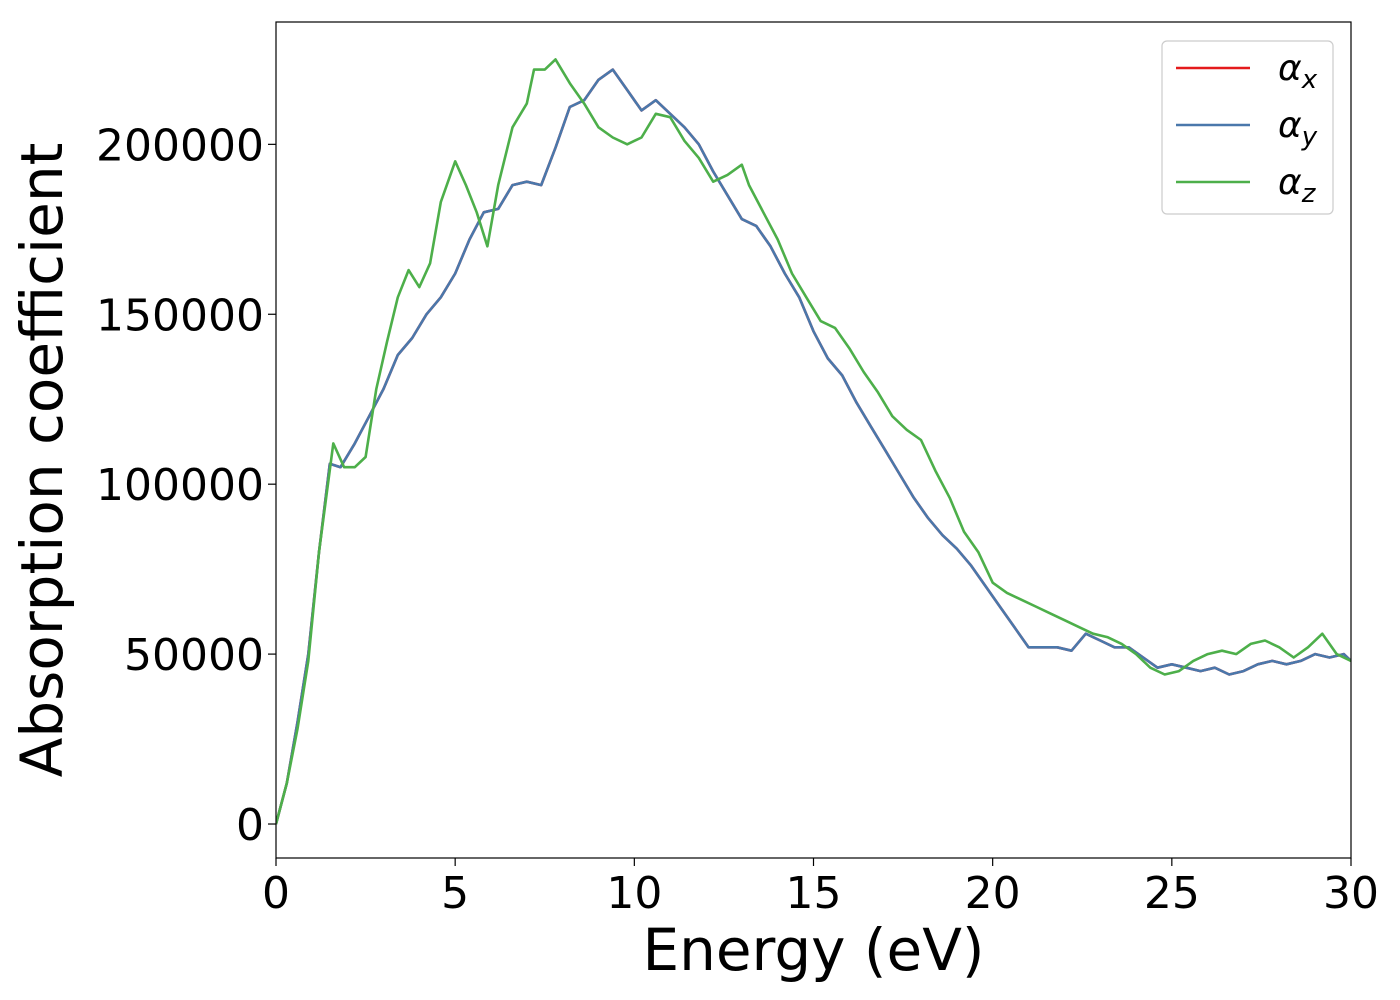 The height and width of the screenshot is (1000, 1400). What do you see at coordinates (180, 145) in the screenshot?
I see `y-tick-label: 200000` at bounding box center [180, 145].